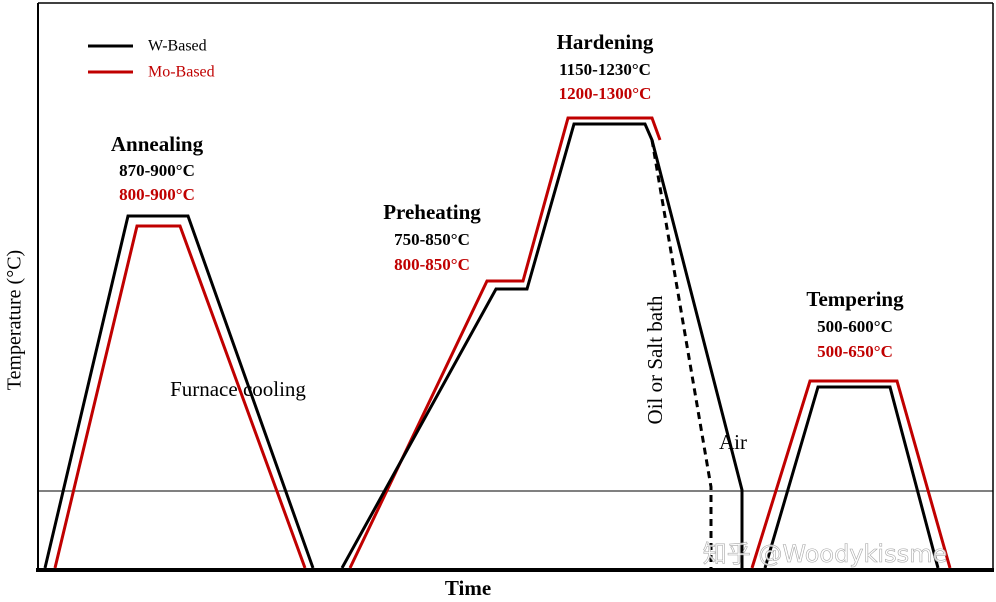 Image resolution: width=996 pixels, height=602 pixels. Describe the element at coordinates (855, 326) in the screenshot. I see `w-range: 500-600°C` at that location.